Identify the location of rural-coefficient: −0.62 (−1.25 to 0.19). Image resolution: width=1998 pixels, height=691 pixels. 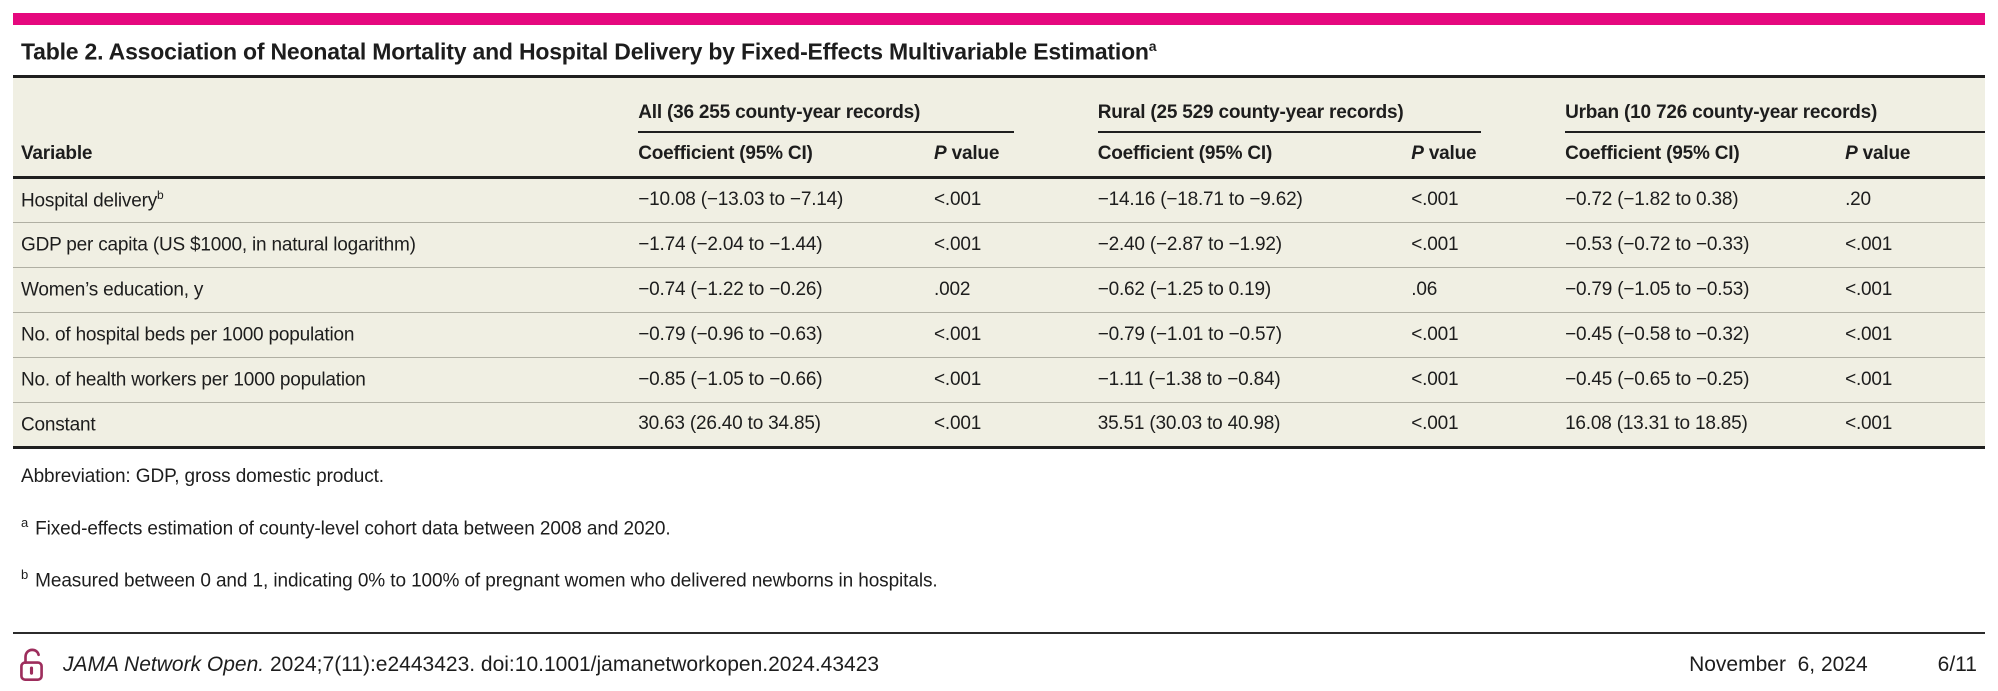
(1246, 289).